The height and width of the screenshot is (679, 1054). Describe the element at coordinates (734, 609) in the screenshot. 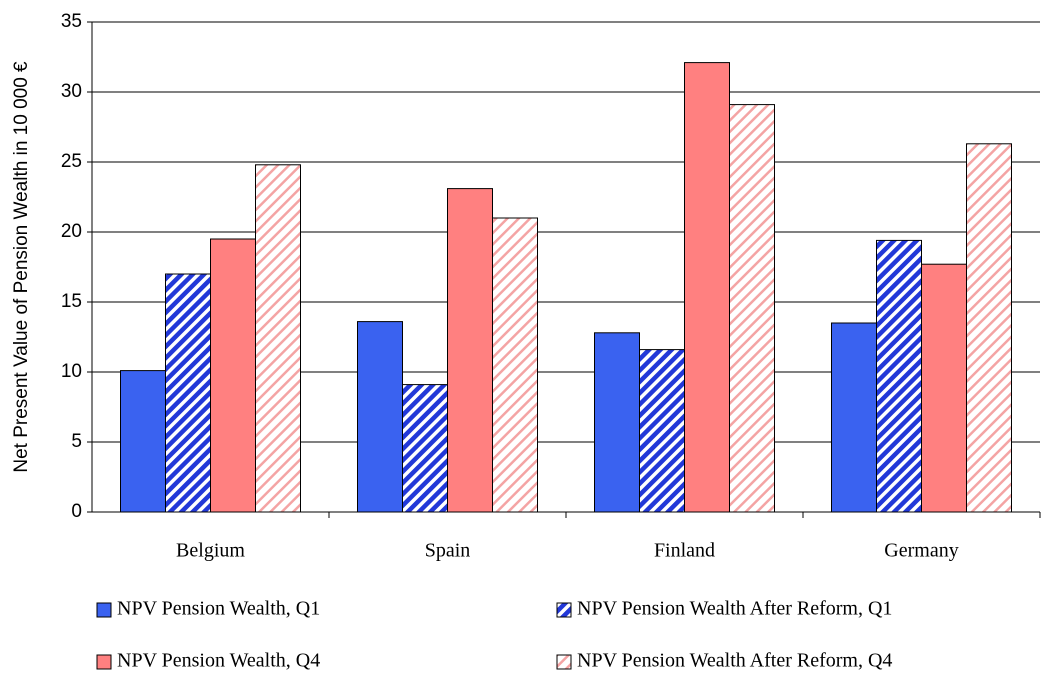

I see `legend-label: NPV Pension Wealth After Reform, Q1` at that location.